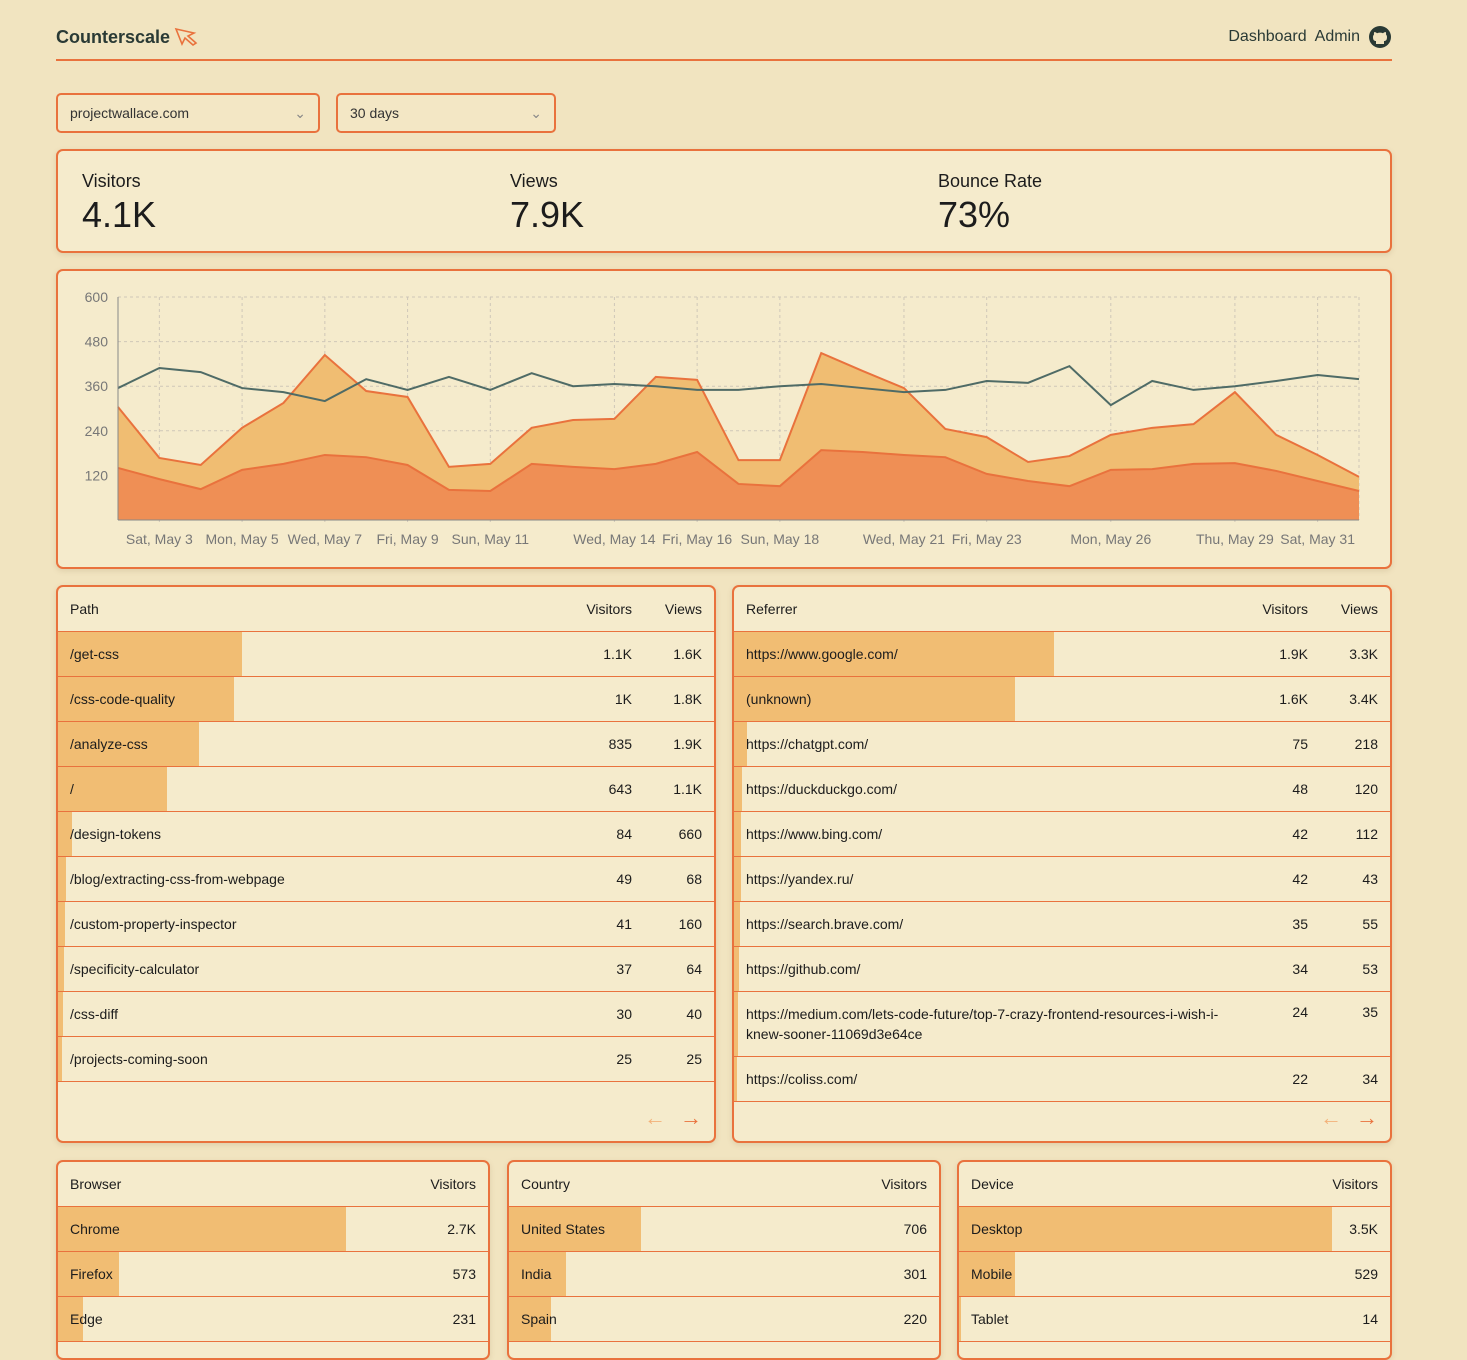  Describe the element at coordinates (1062, 969) in the screenshot. I see `table-row: https://github.com/34 53` at that location.